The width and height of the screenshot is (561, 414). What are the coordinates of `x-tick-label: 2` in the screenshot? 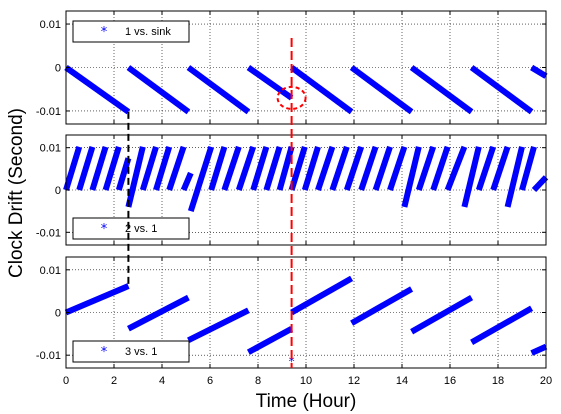 It's located at (114, 381).